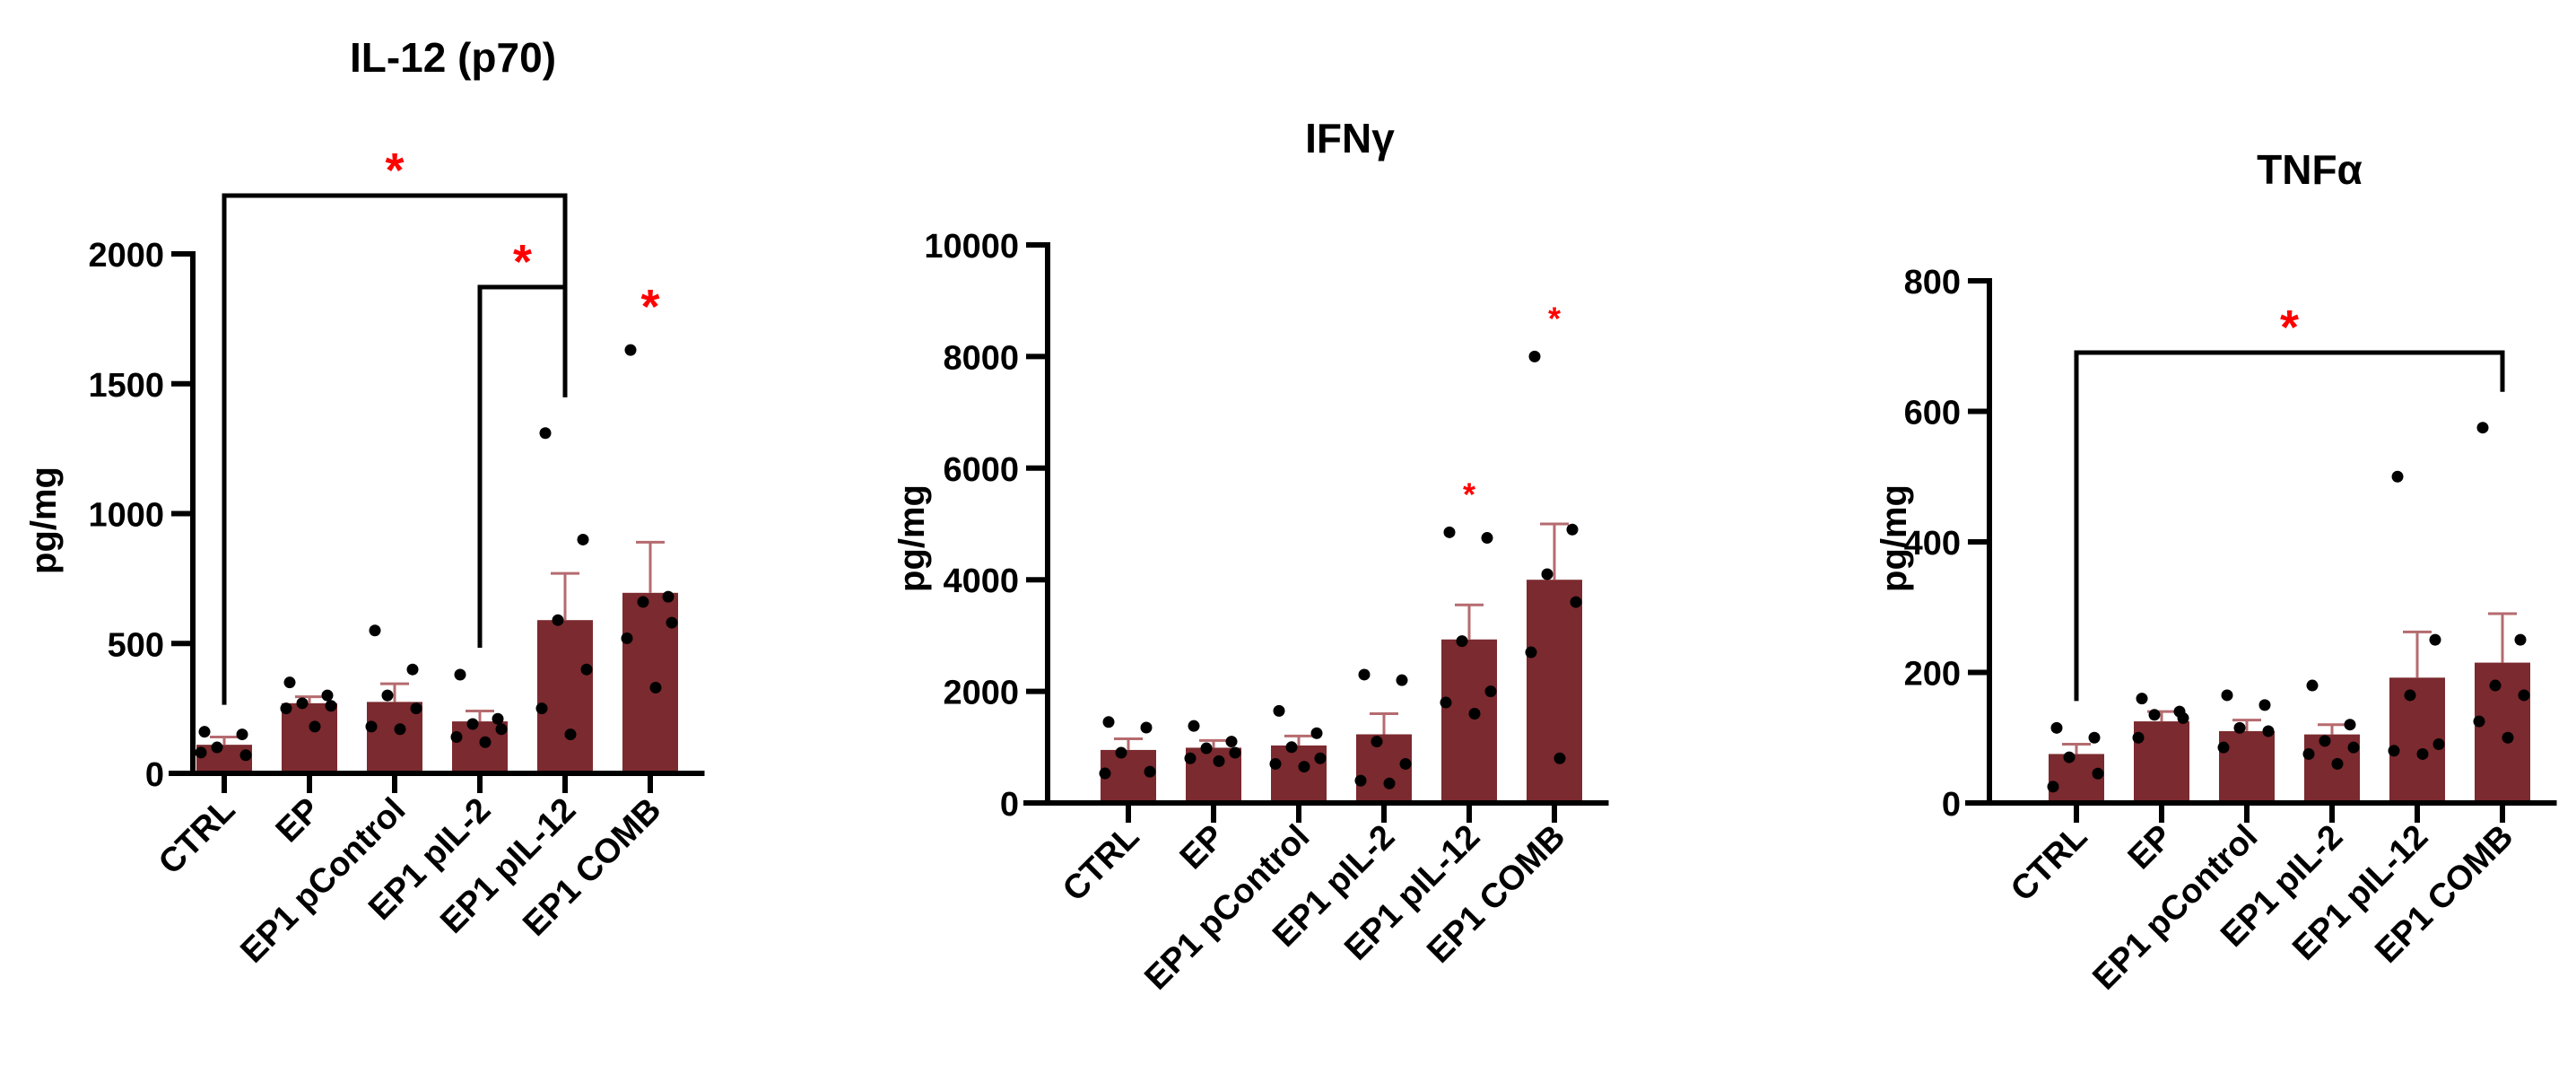 The image size is (2576, 1073). What do you see at coordinates (1554, 691) in the screenshot?
I see `bar-ep1-comb` at bounding box center [1554, 691].